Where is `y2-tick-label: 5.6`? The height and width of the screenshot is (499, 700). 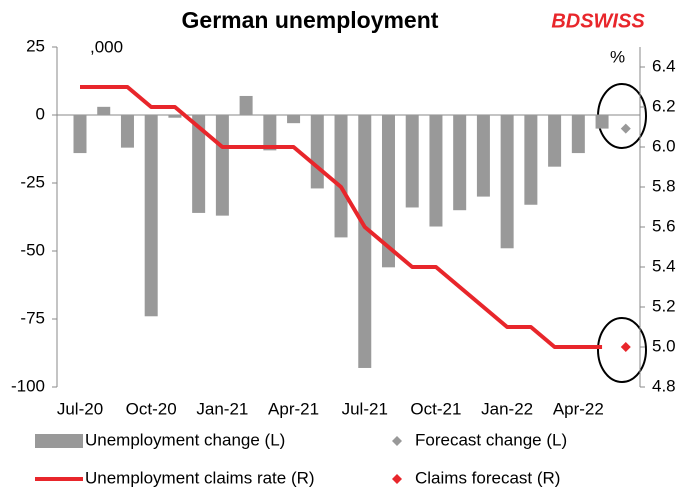 y2-tick-label: 5.6 is located at coordinates (664, 225).